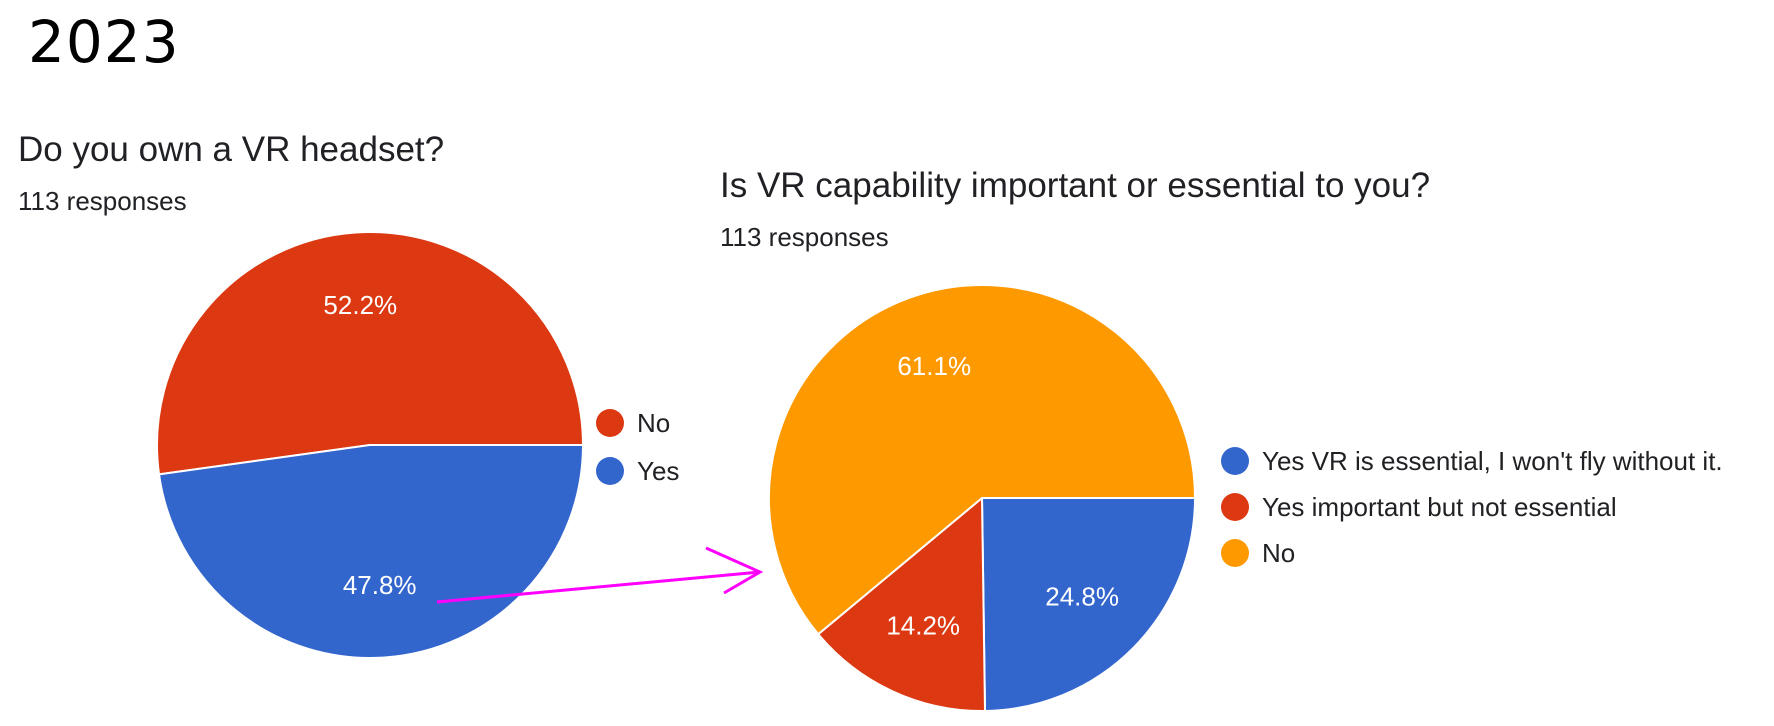 Image resolution: width=1774 pixels, height=726 pixels. Describe the element at coordinates (231, 149) in the screenshot. I see `chart1-title: Do you own a VR headset?` at that location.